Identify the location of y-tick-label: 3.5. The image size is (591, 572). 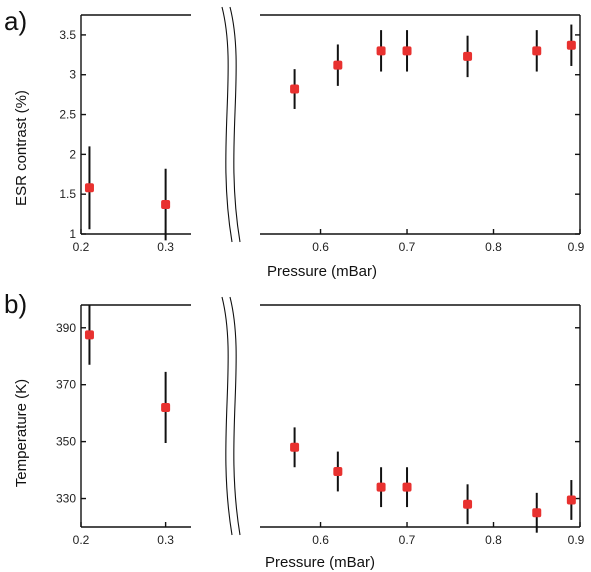
(67, 35).